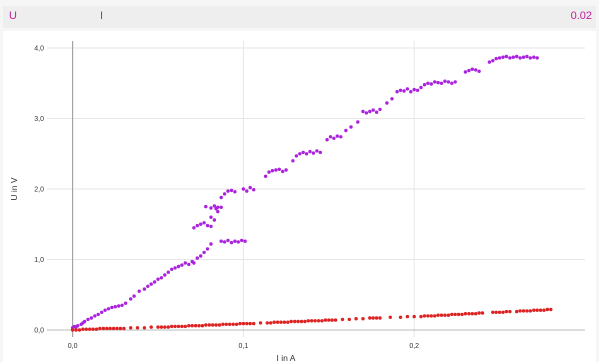 This screenshot has height=362, width=599. What do you see at coordinates (286, 357) in the screenshot?
I see `x-axis-label: I in A` at bounding box center [286, 357].